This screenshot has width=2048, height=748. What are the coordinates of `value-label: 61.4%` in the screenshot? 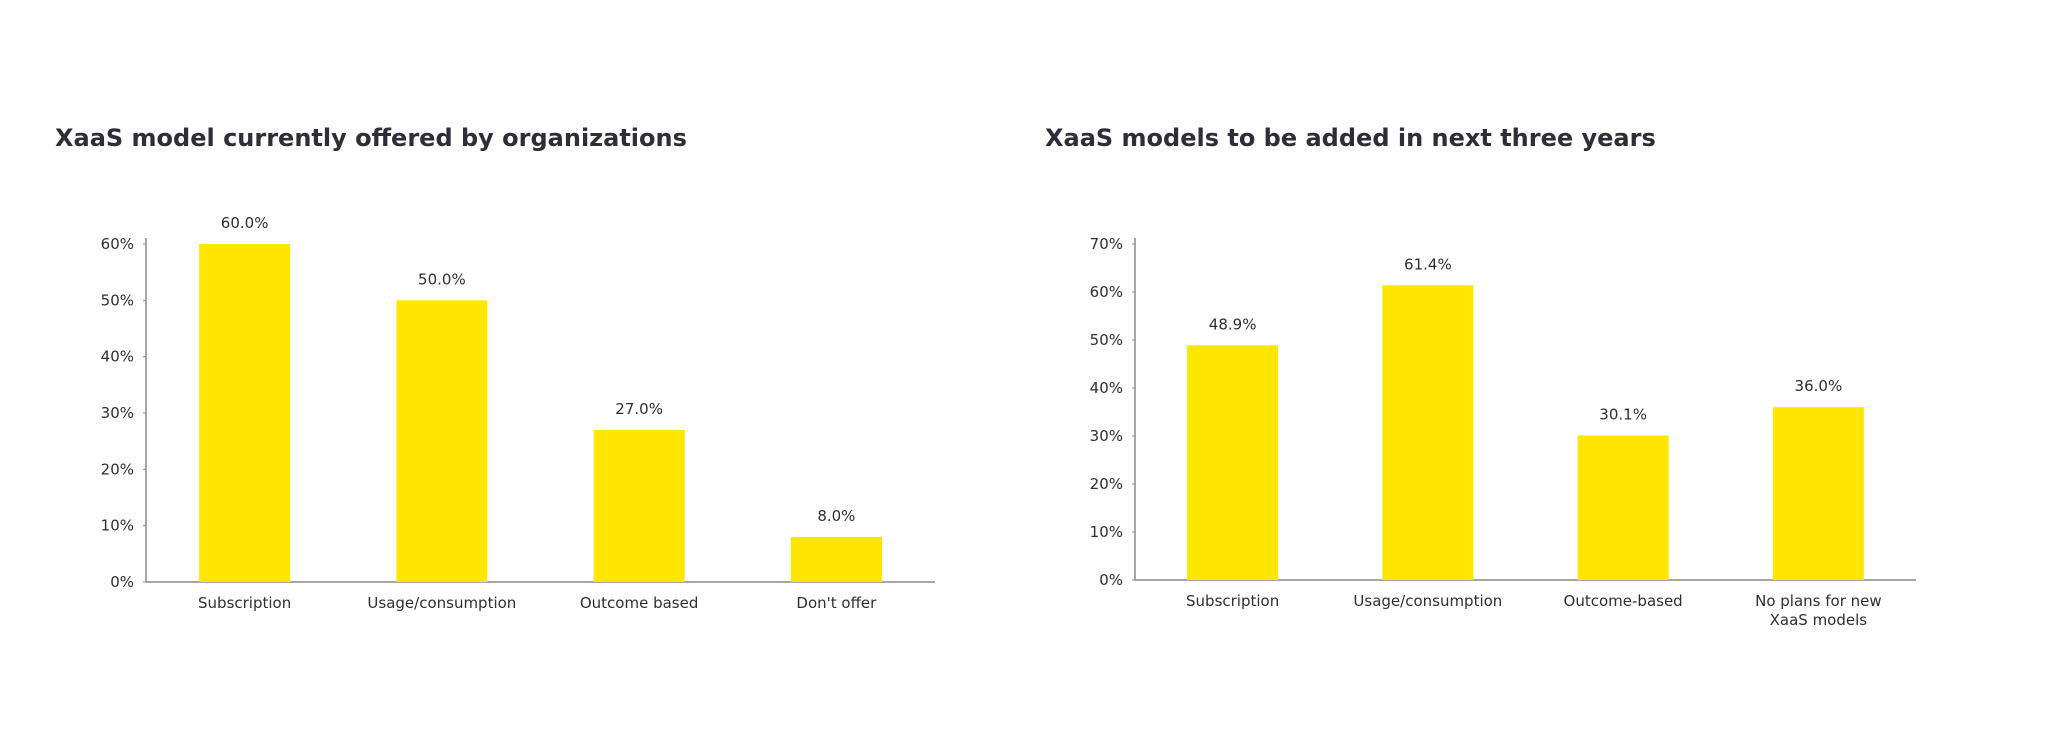 It's located at (1428, 264).